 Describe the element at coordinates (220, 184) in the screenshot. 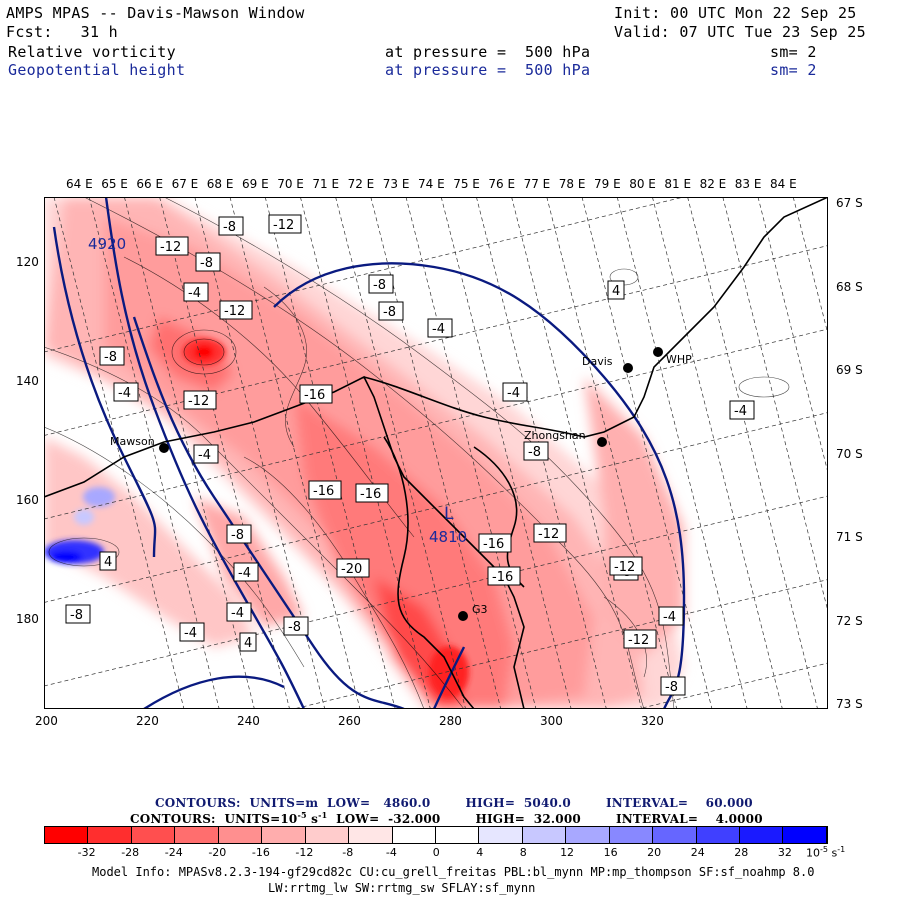

I see `longitude-label: 68 E` at that location.